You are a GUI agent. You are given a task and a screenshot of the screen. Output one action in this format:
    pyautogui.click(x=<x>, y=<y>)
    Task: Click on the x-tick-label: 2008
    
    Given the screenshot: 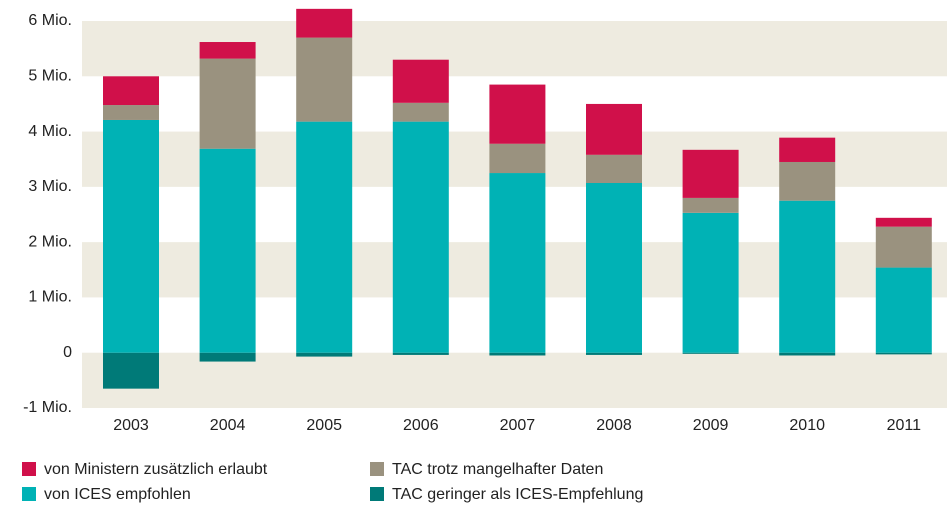 What is the action you would take?
    pyautogui.click(x=614, y=425)
    